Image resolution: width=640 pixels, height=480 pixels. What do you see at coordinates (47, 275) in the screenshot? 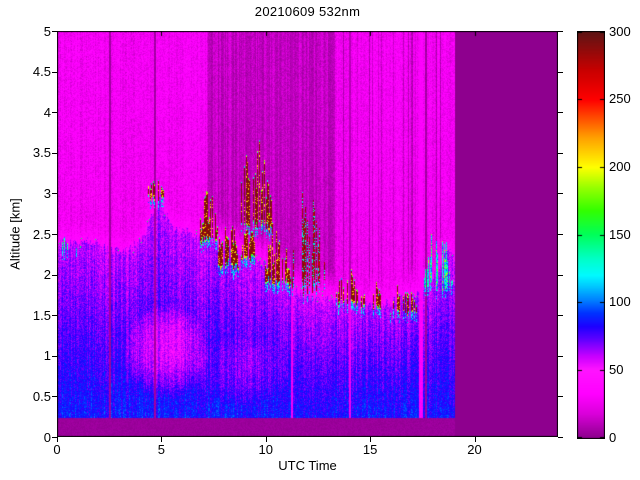
I see `y-tick-label: 2` at bounding box center [47, 275].